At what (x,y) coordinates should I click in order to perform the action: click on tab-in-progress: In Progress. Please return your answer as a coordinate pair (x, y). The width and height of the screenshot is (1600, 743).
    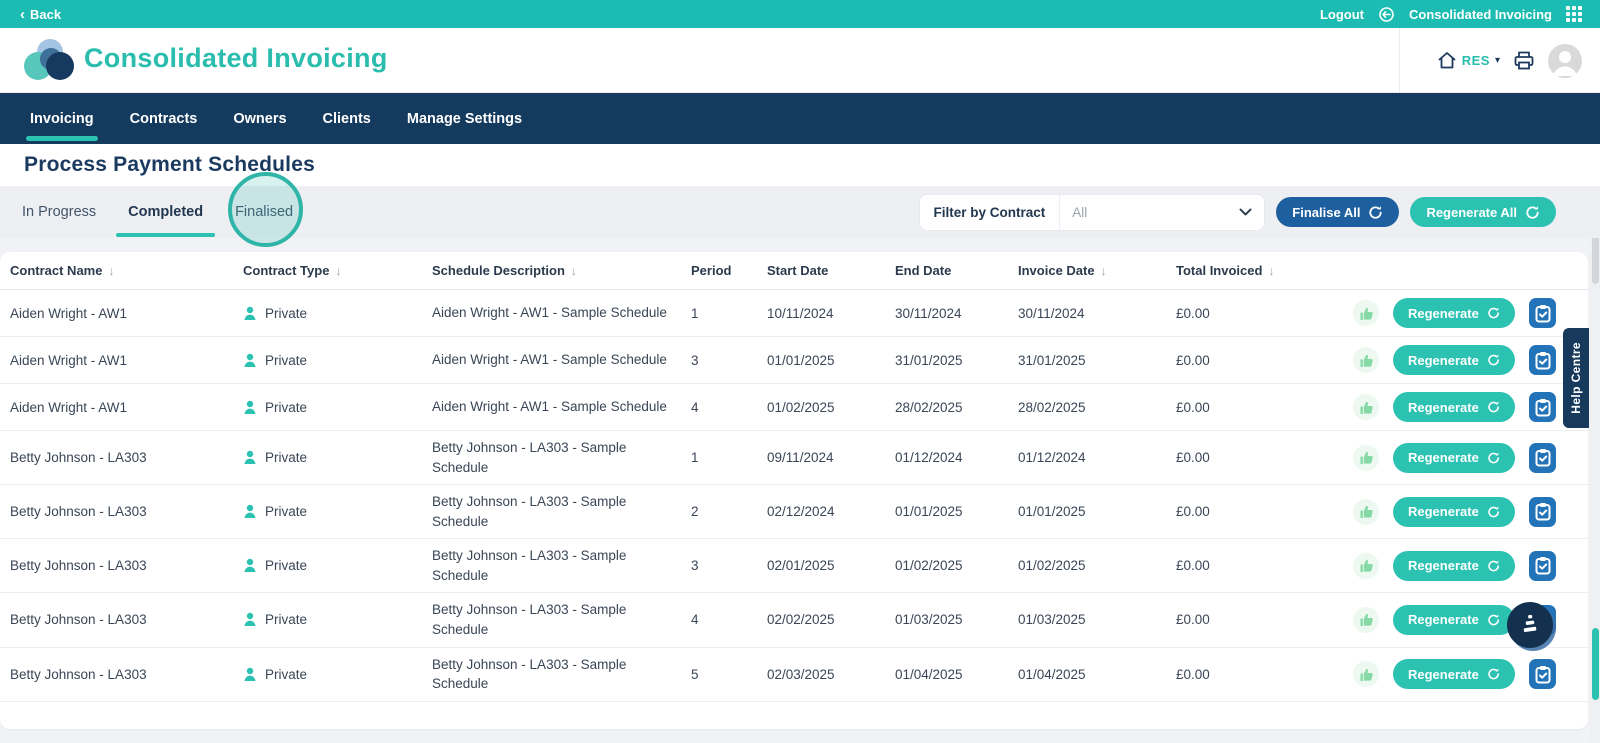
    Looking at the image, I should click on (59, 212).